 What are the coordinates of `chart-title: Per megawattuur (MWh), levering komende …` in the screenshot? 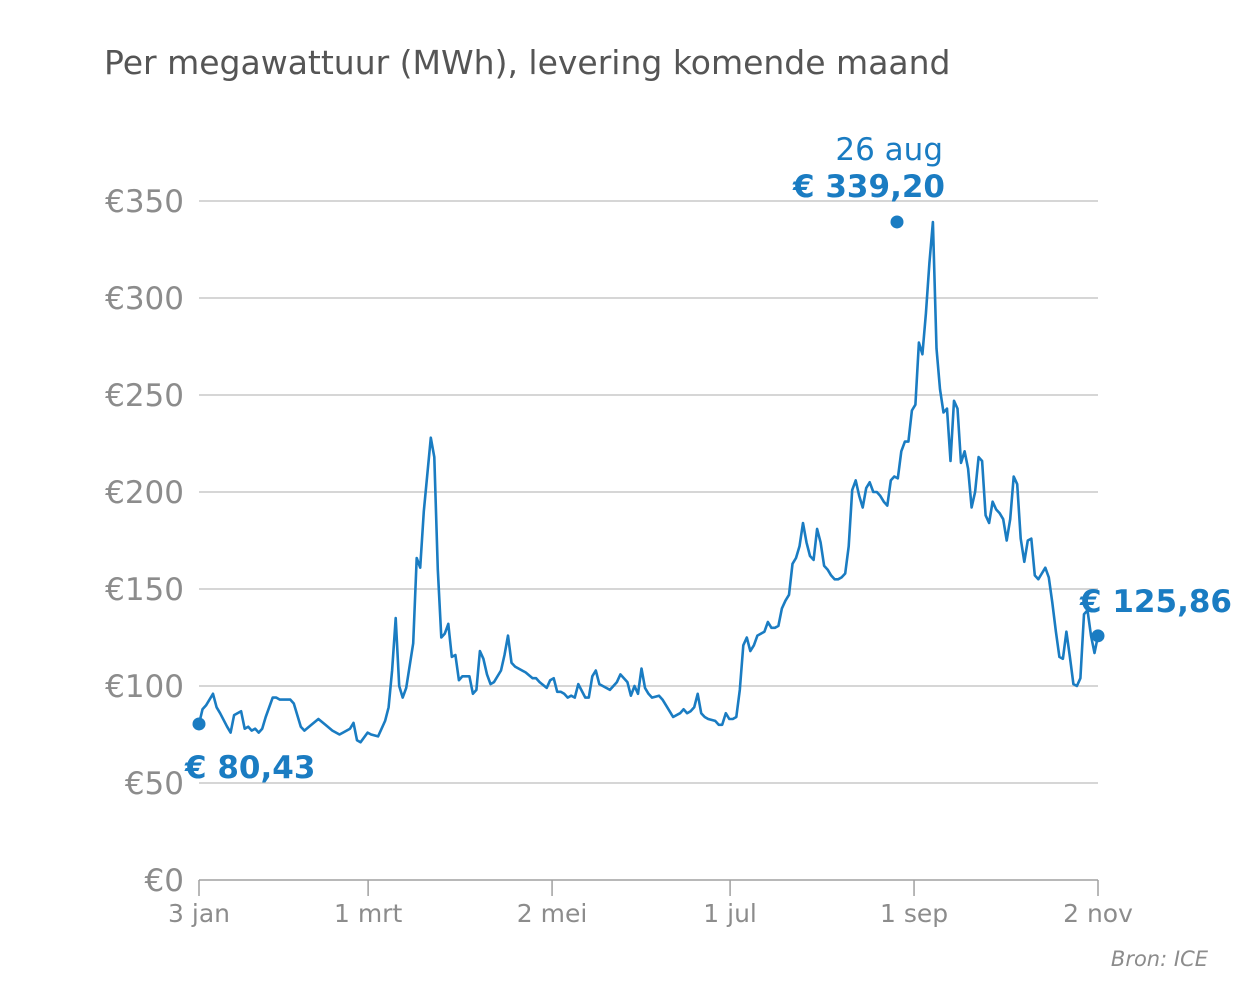 It's located at (527, 62).